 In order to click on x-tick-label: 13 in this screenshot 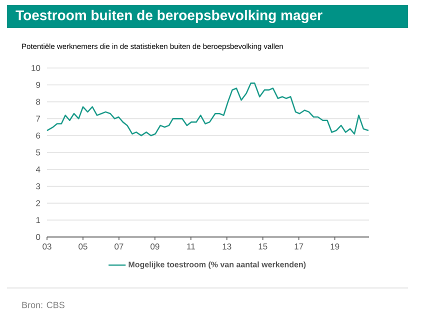, I will do `click(227, 247)`.